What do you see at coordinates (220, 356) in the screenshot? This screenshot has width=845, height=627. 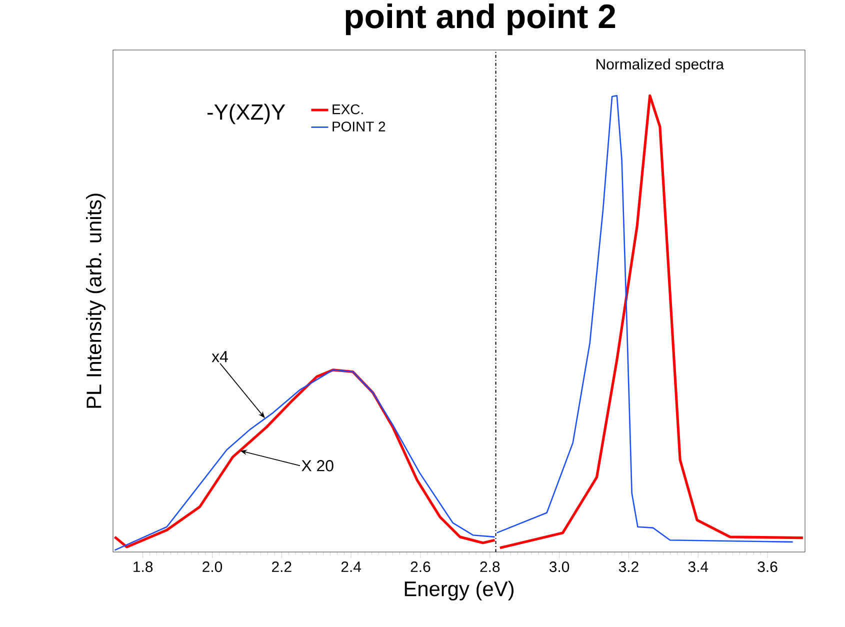 I see `annotation: x4` at bounding box center [220, 356].